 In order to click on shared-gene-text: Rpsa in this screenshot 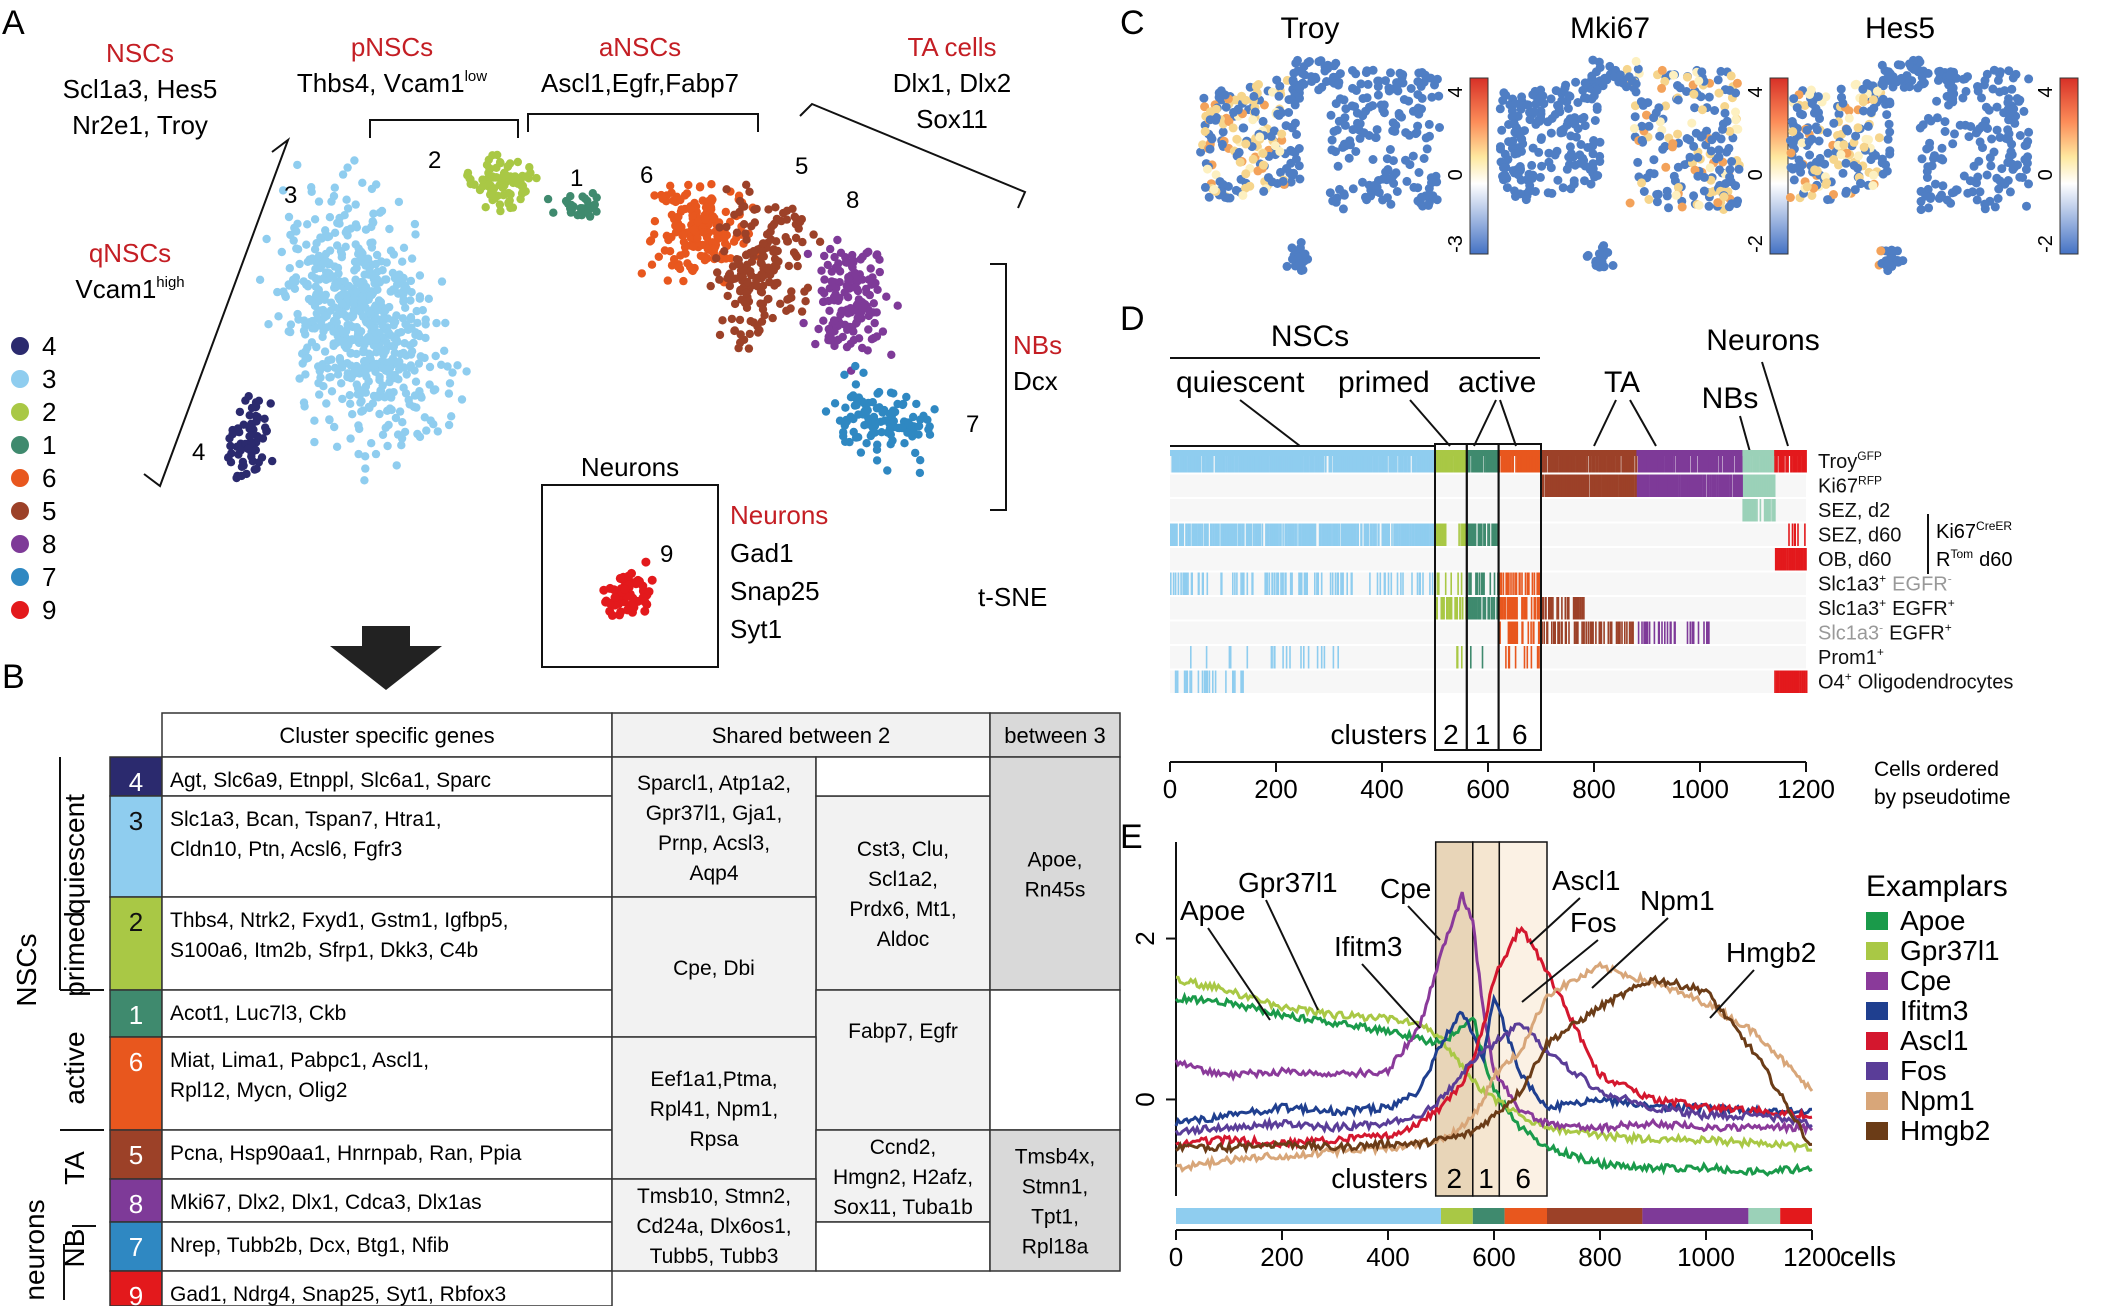, I will do `click(713, 1139)`.